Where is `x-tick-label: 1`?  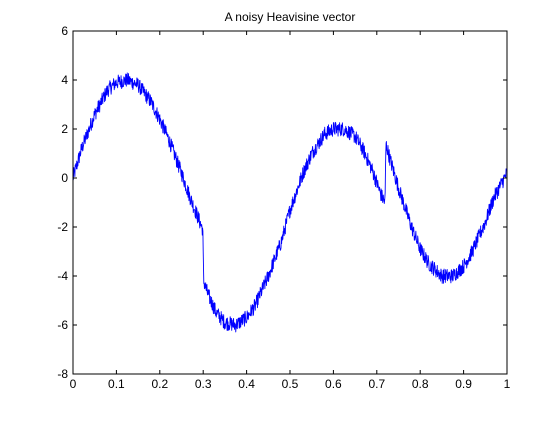
x-tick-label: 1 is located at coordinates (507, 384).